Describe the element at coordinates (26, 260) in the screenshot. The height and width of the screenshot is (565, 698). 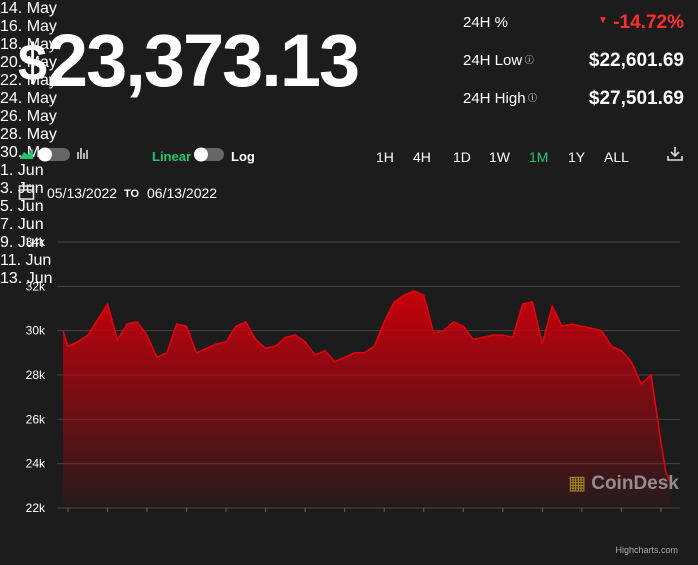
I see `x-tick-label: 11. Jun` at that location.